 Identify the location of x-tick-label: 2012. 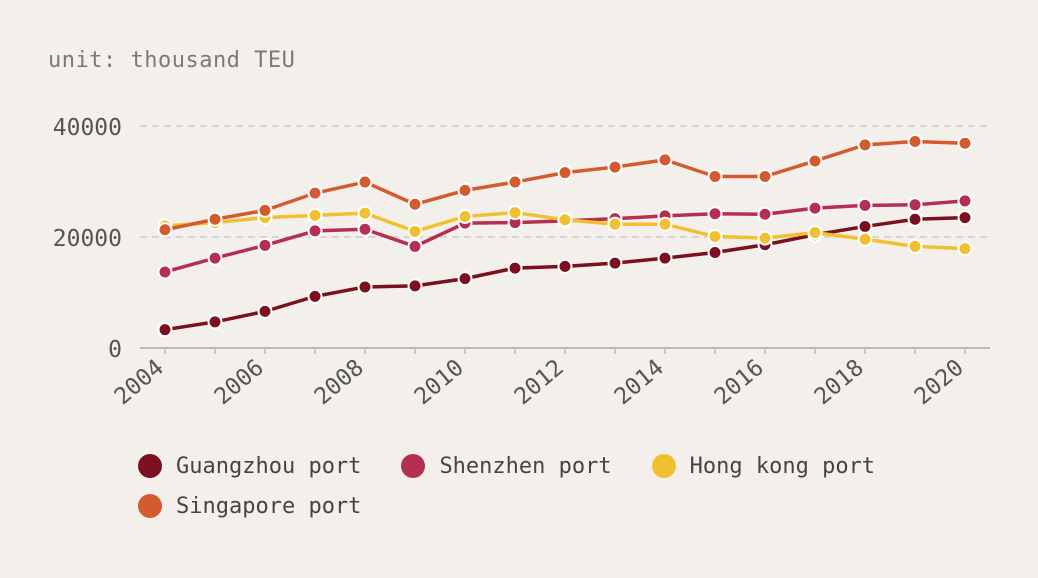
(539, 383).